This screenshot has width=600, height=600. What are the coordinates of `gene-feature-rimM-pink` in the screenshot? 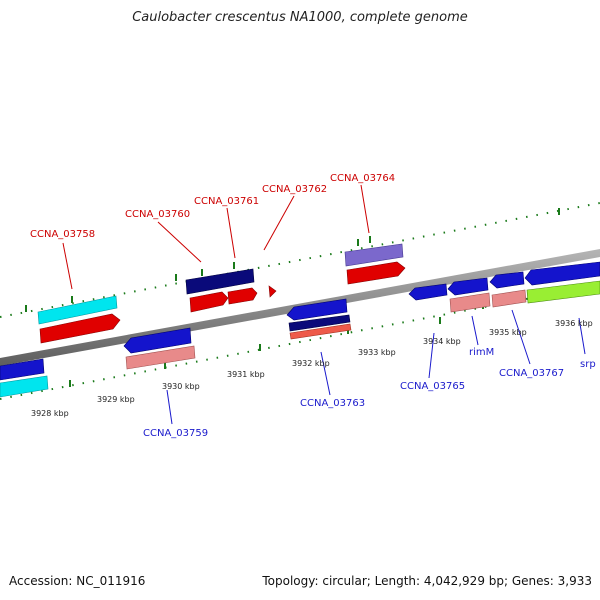 It's located at (470, 302).